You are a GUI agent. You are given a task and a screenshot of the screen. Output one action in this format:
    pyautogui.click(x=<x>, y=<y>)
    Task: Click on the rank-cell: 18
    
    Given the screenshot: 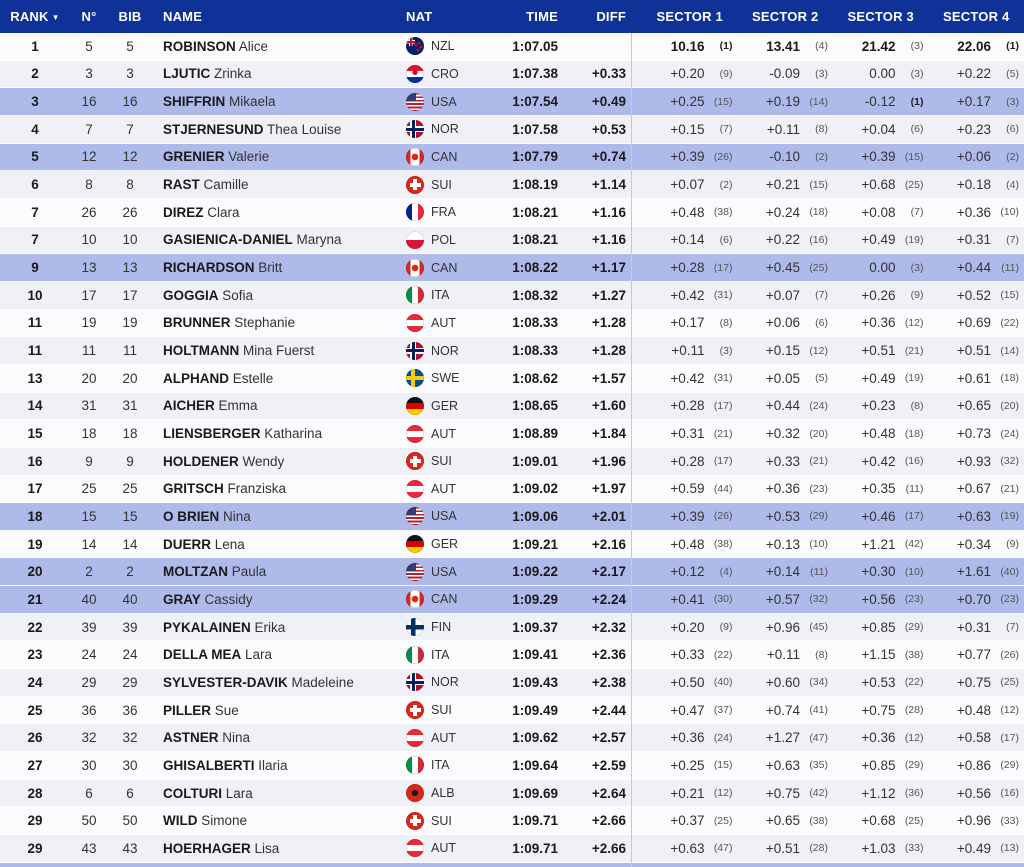 What is the action you would take?
    pyautogui.click(x=35, y=516)
    